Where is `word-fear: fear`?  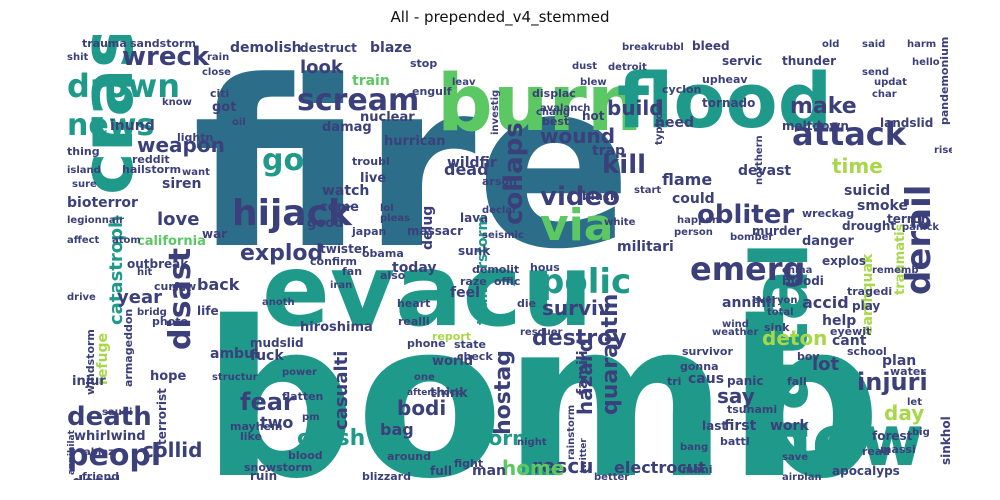
word-fear: fear is located at coordinates (267, 402).